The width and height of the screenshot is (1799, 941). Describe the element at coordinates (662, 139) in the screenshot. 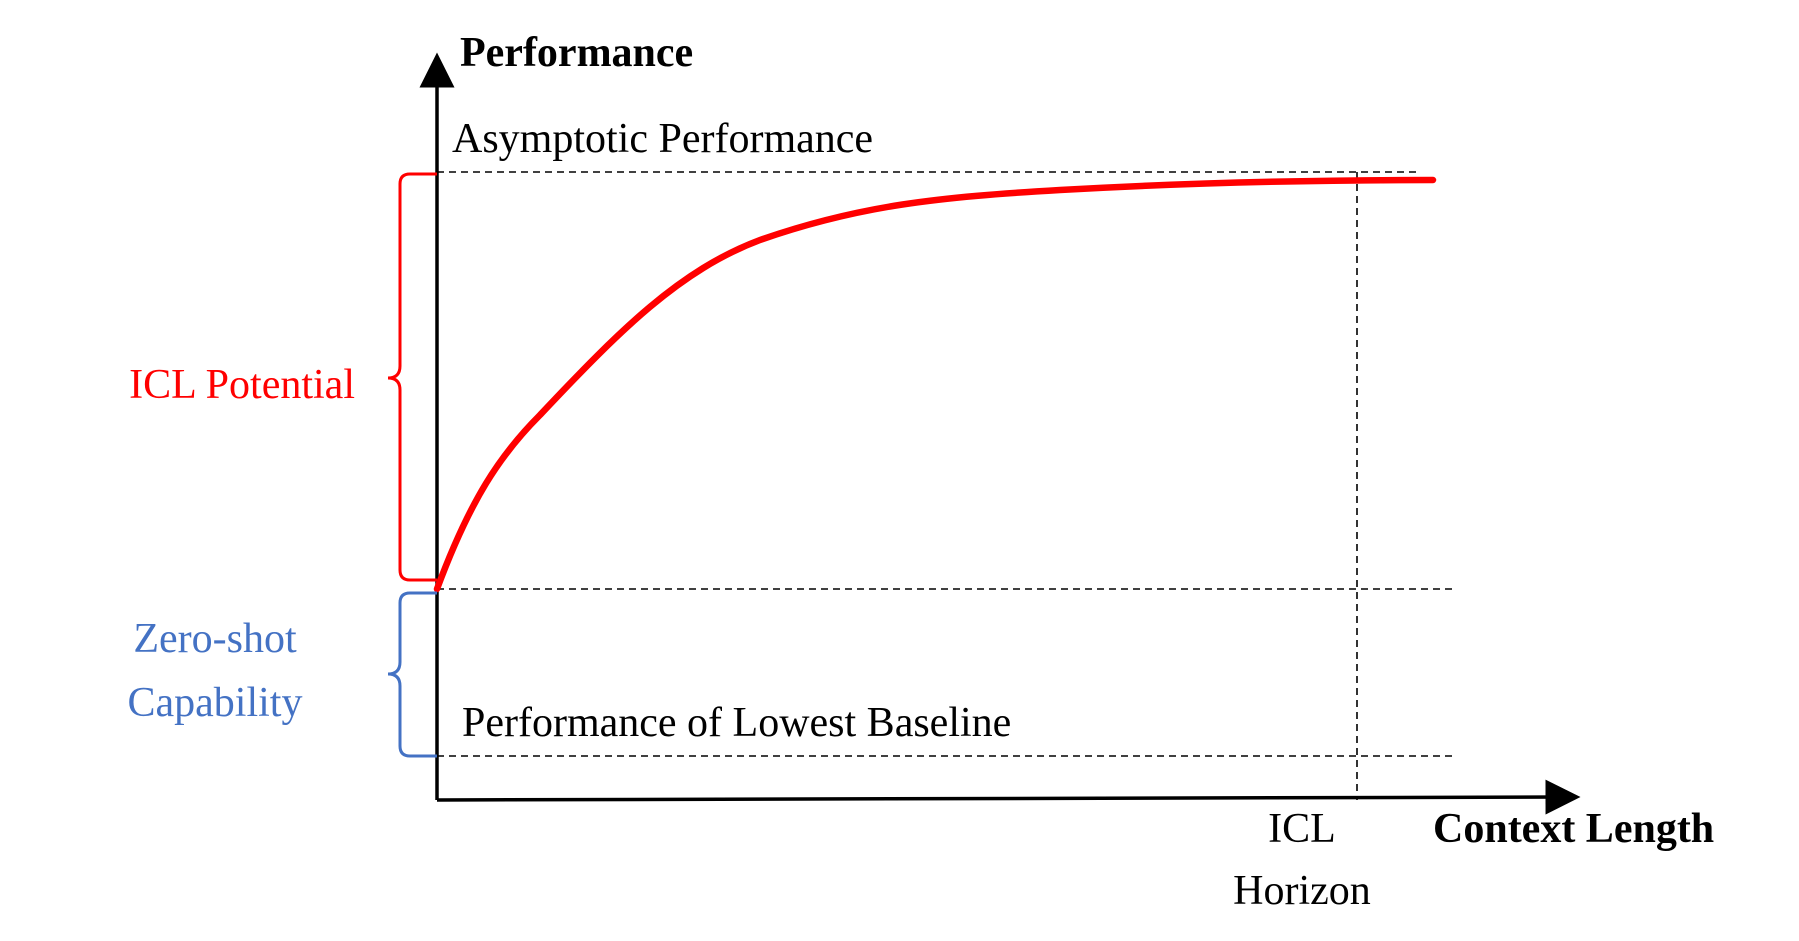

I see `asymptotic-performance-label: Asymptotic Performance` at that location.